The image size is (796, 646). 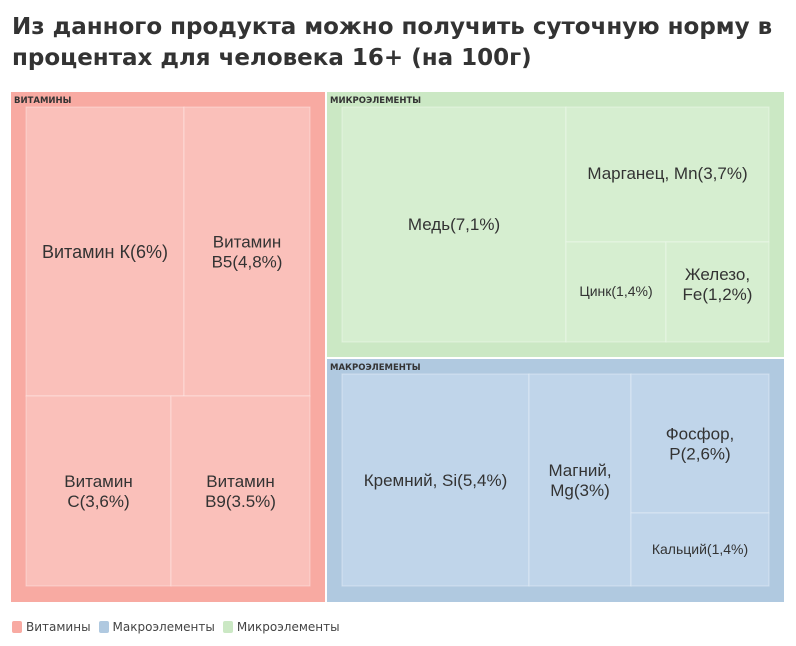 What do you see at coordinates (58, 627) in the screenshot?
I see `legend-label-vitamins: Витамины` at bounding box center [58, 627].